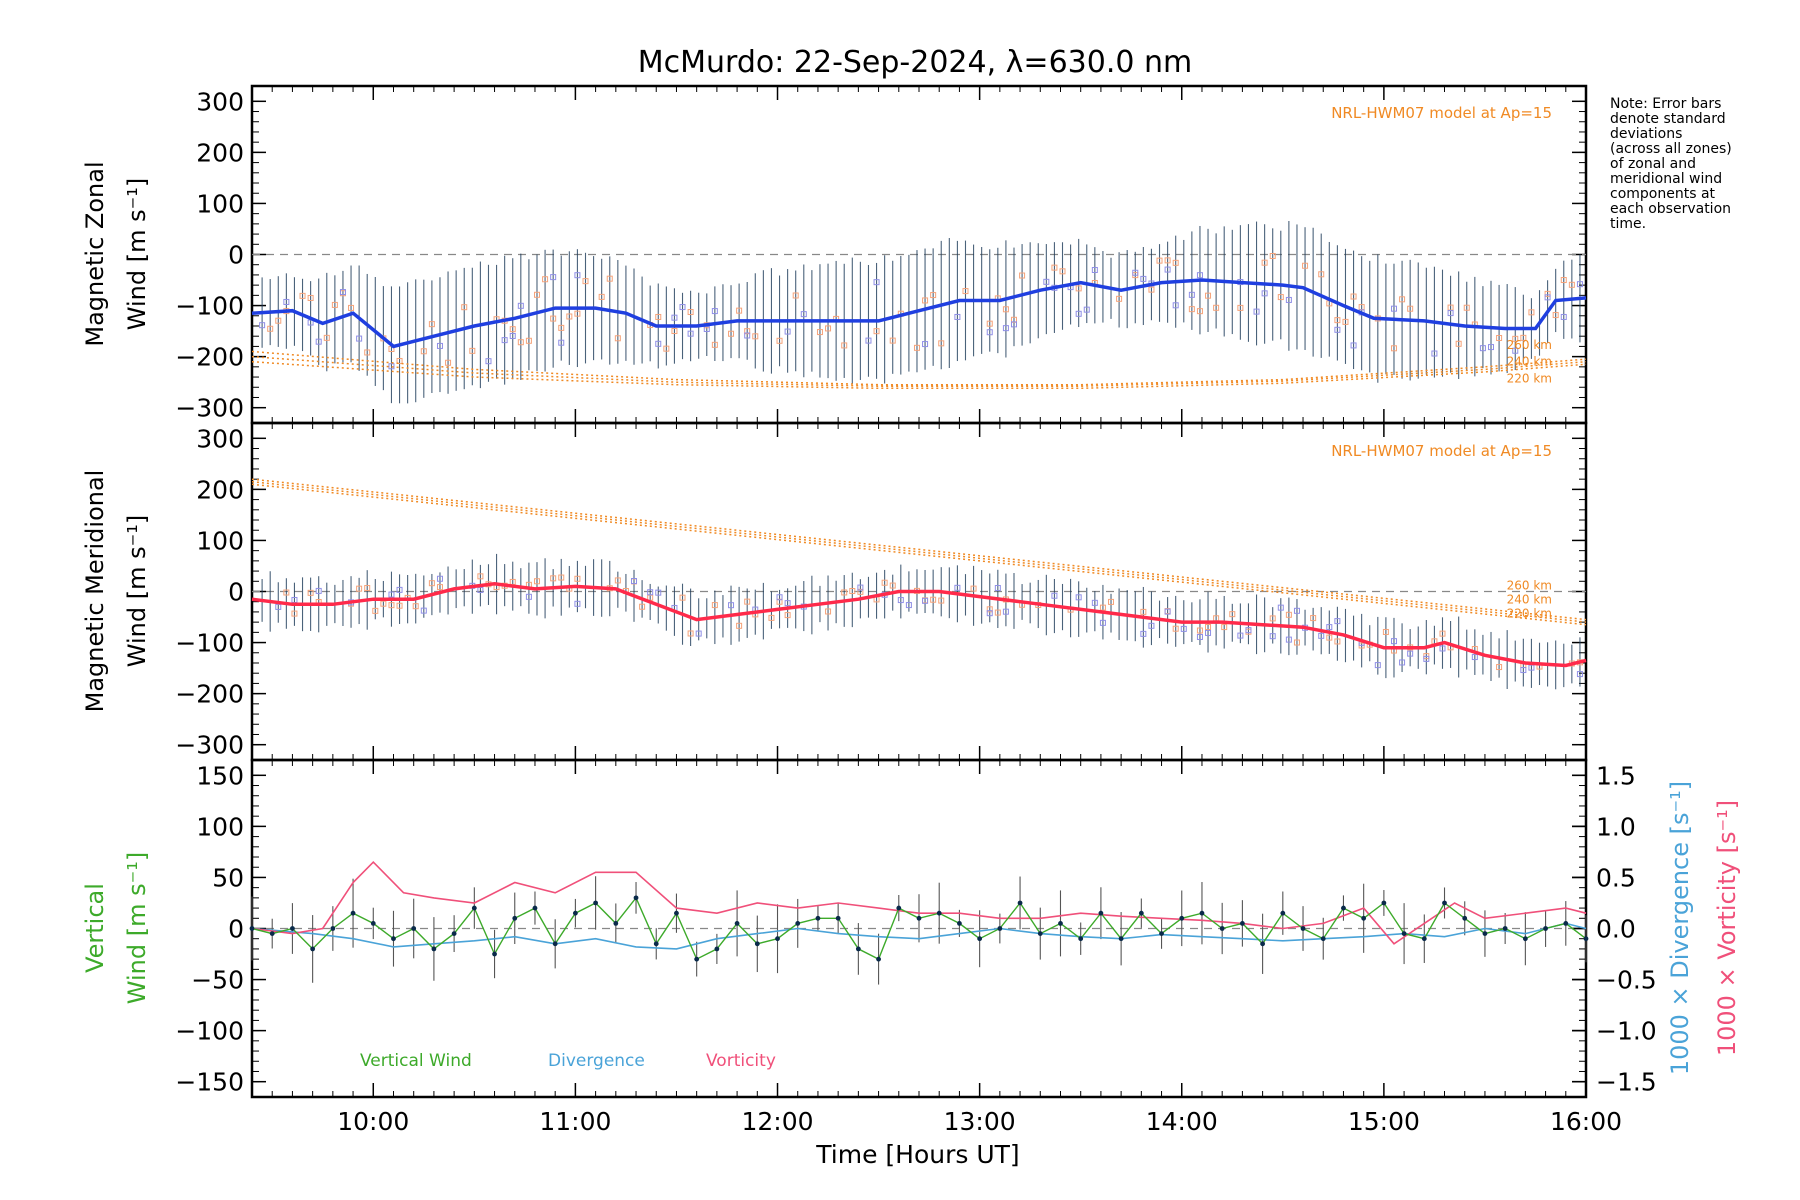 The height and width of the screenshot is (1200, 1800). Describe the element at coordinates (1529, 586) in the screenshot. I see `altitude-label: 260 km` at that location.